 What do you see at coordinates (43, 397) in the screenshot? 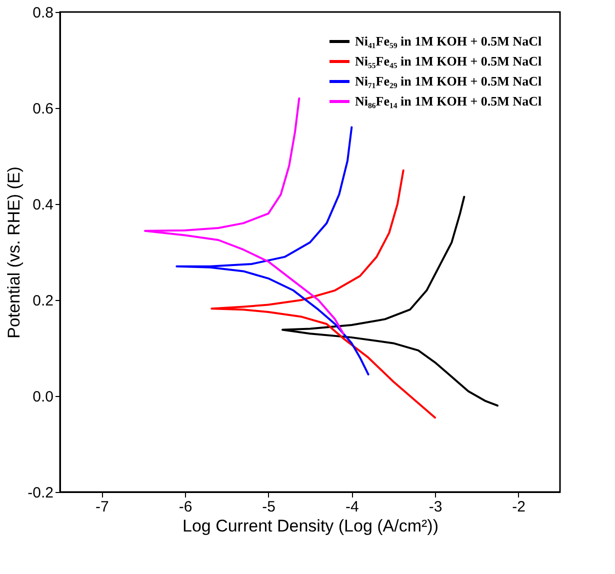
I see `y-tick-label: 0.0` at bounding box center [43, 397].